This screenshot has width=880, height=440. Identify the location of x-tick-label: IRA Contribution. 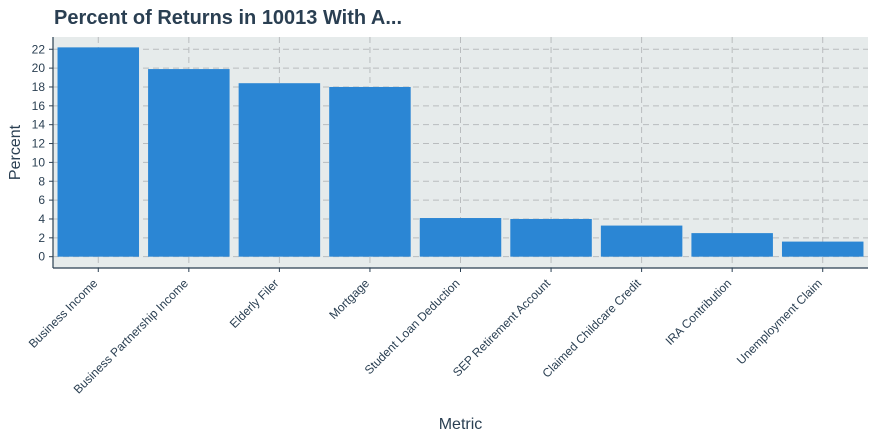
(699, 312).